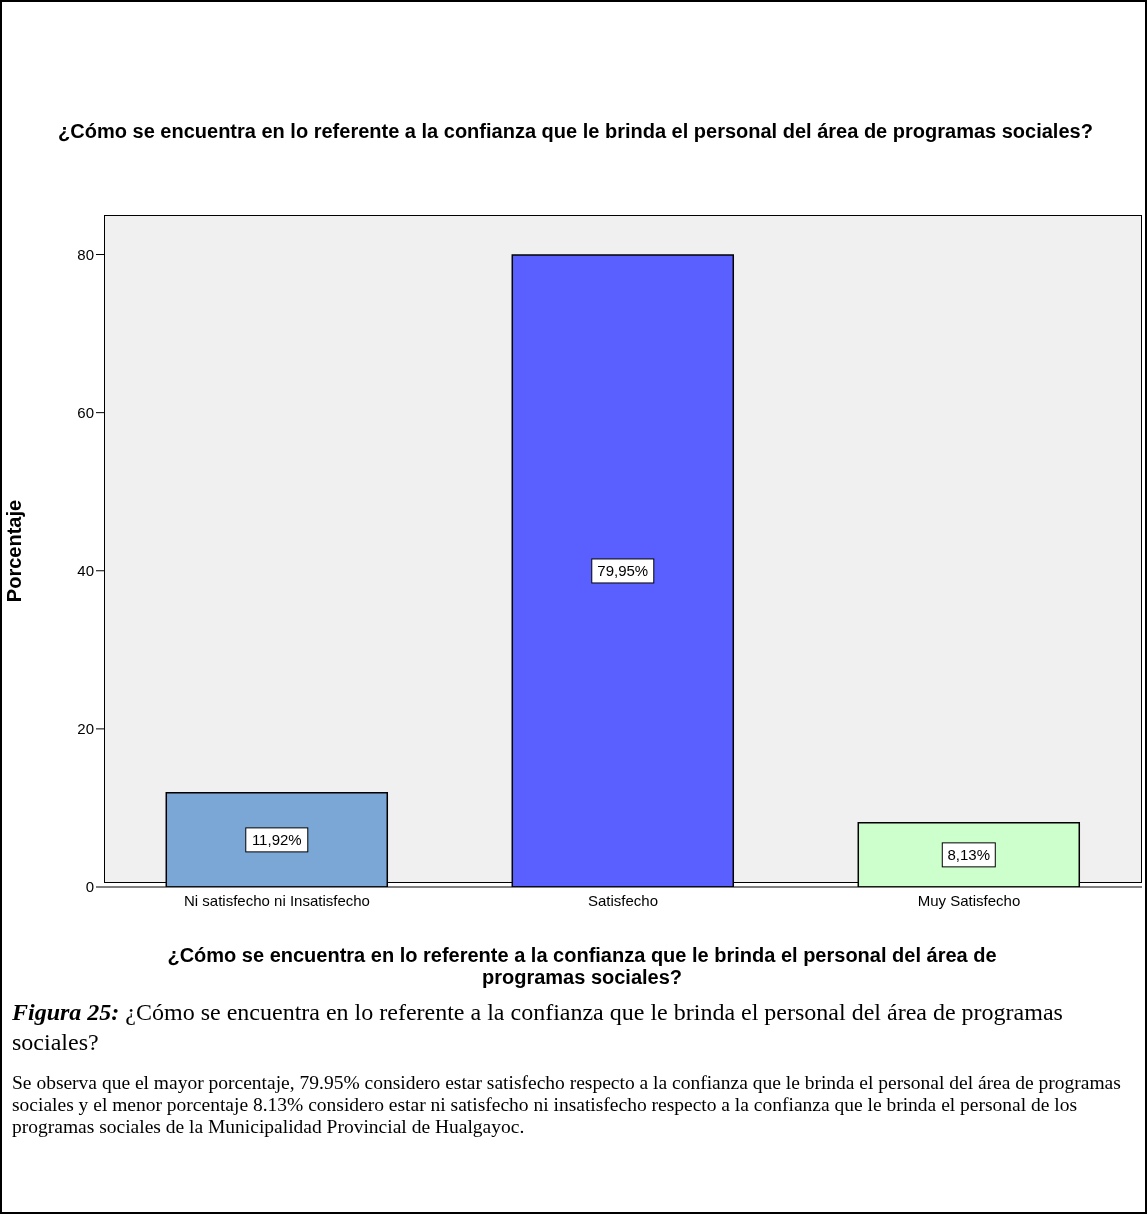 The width and height of the screenshot is (1147, 1214). Describe the element at coordinates (623, 900) in the screenshot. I see `x-tick-label: Satisfecho` at that location.